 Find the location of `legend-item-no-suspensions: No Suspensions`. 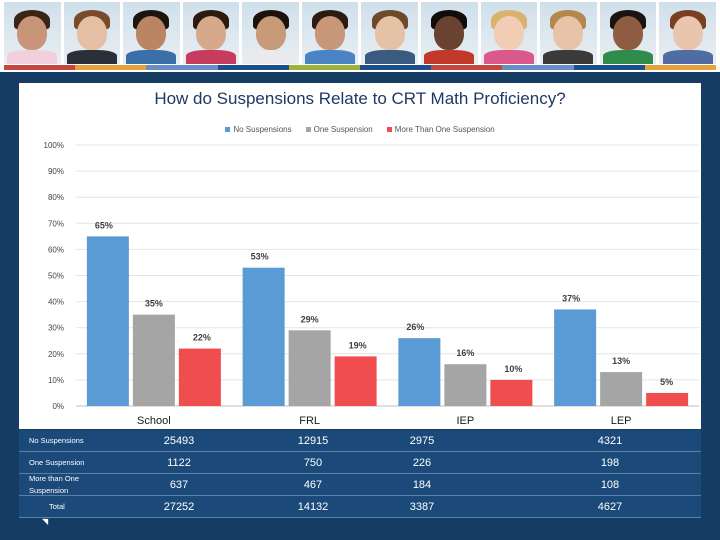

legend-item-no-suspensions: No Suspensions is located at coordinates (258, 129).